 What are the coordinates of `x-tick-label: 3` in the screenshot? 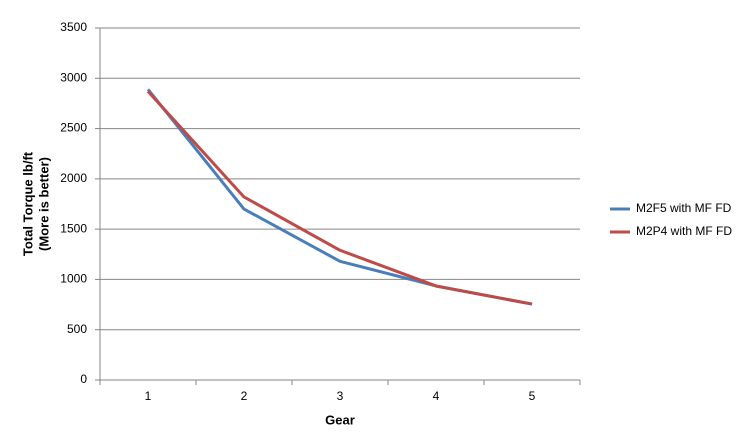 It's located at (340, 396).